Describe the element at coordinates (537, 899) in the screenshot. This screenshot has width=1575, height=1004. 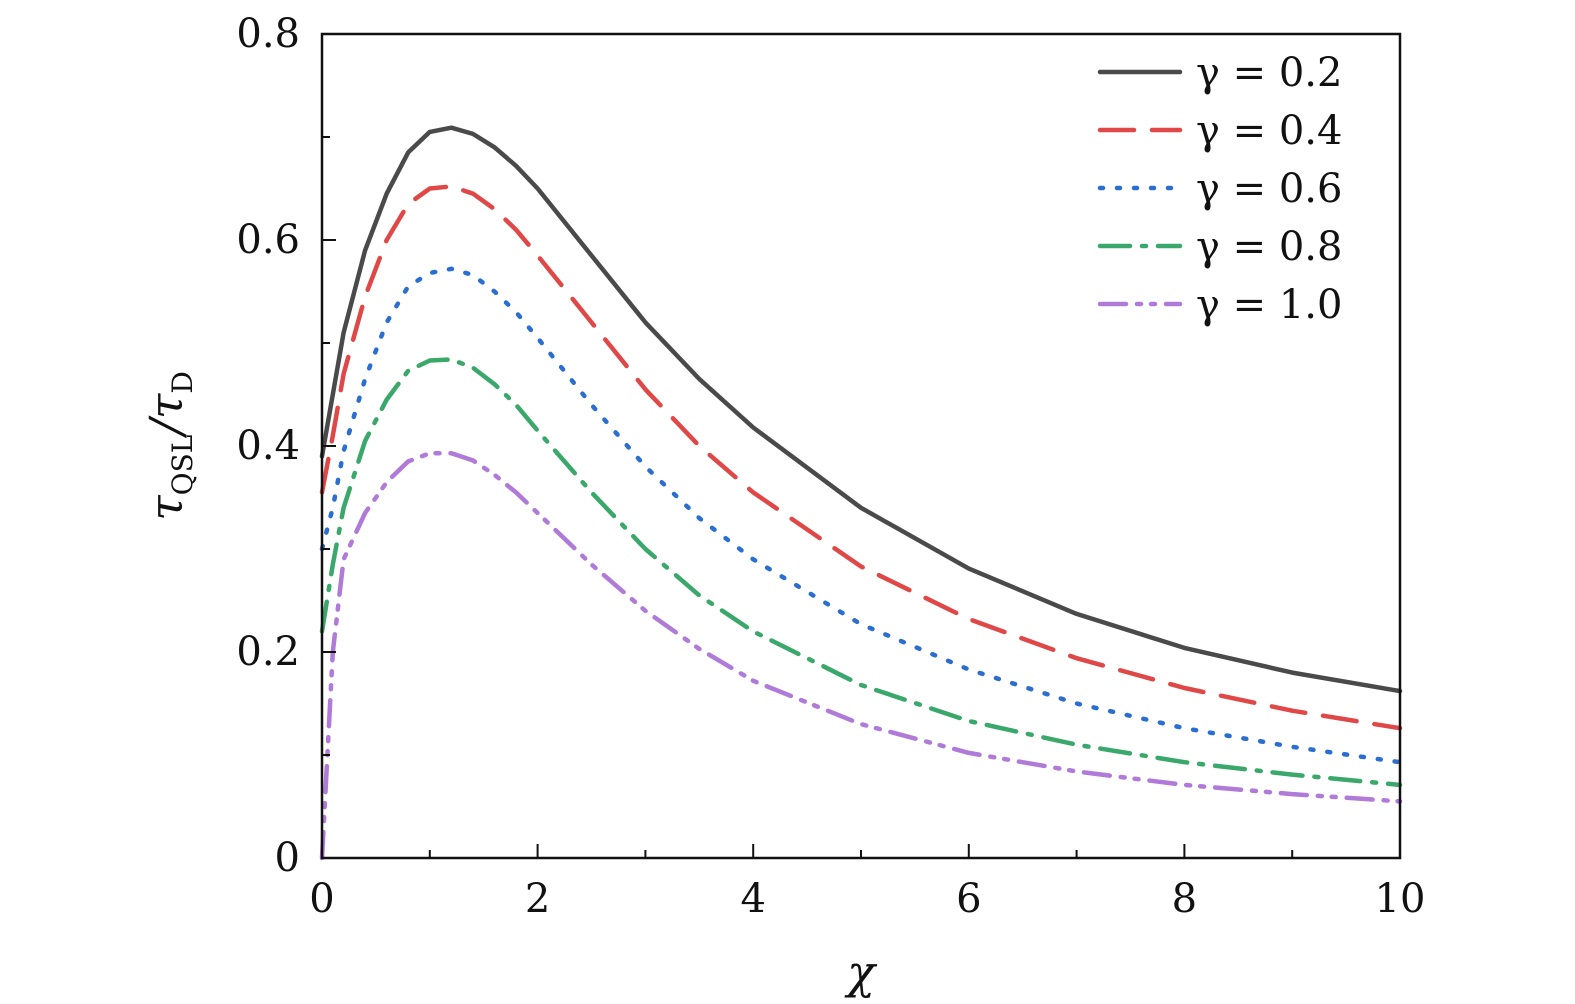
I see `x-tick-label: 2` at that location.